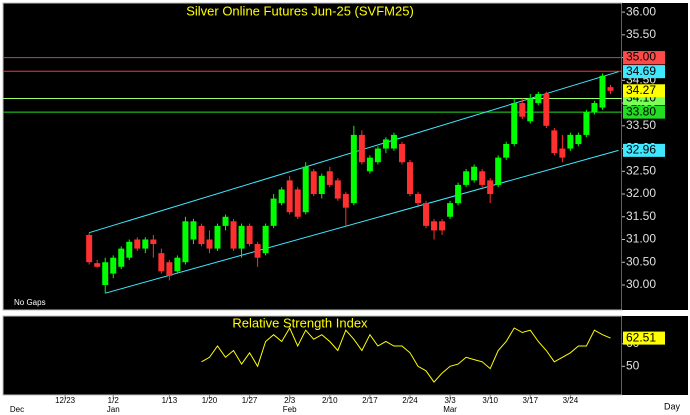 The image size is (690, 415). Describe the element at coordinates (290, 409) in the screenshot. I see `month-label: Feb` at that location.